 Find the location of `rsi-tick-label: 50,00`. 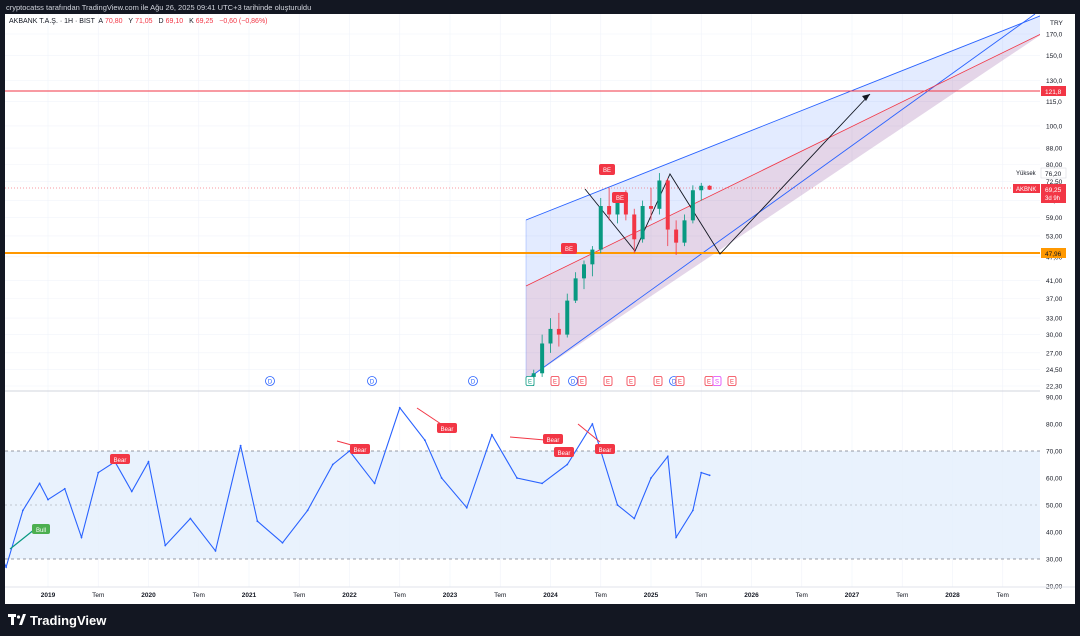

rsi-tick-label: 50,00 is located at coordinates (1054, 506).